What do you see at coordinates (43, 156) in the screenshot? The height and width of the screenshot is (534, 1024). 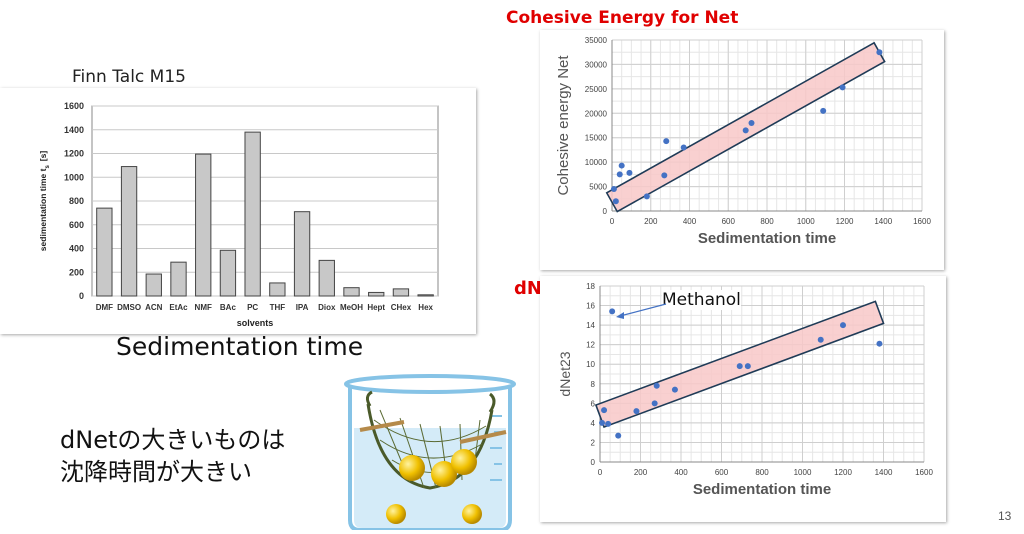 I see `y-axis-label-unit: [s]` at bounding box center [43, 156].